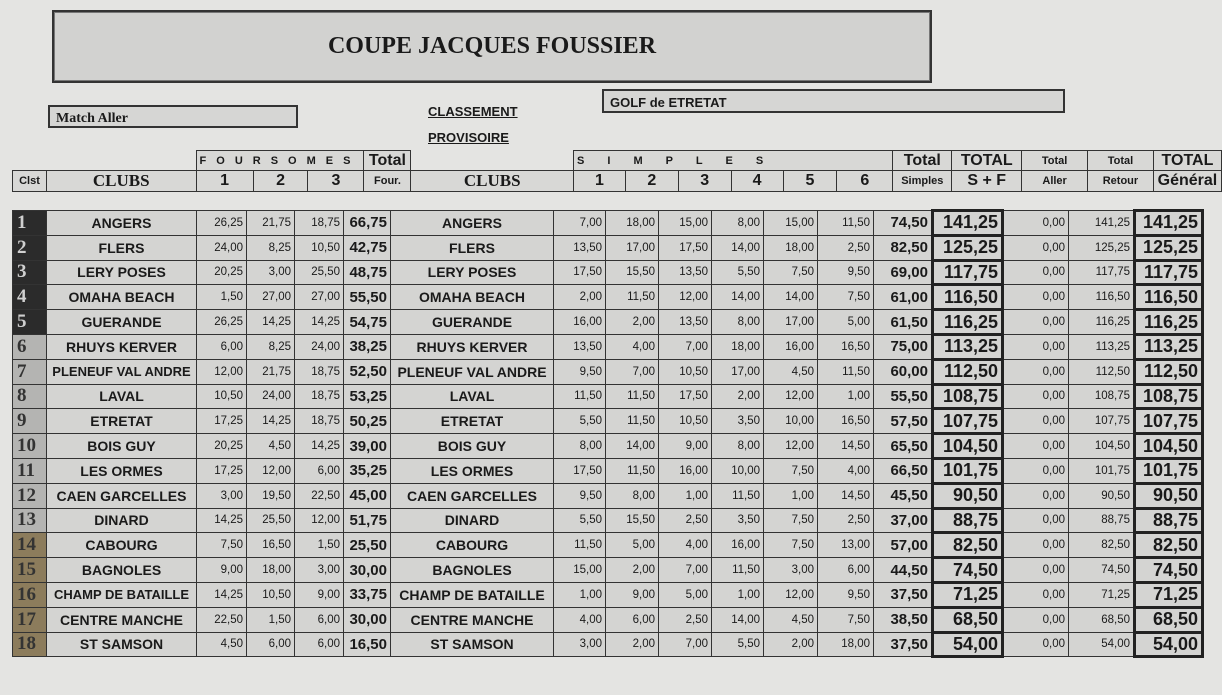 The height and width of the screenshot is (695, 1222). What do you see at coordinates (221, 644) in the screenshot?
I see `f1-cell: 4,50` at bounding box center [221, 644].